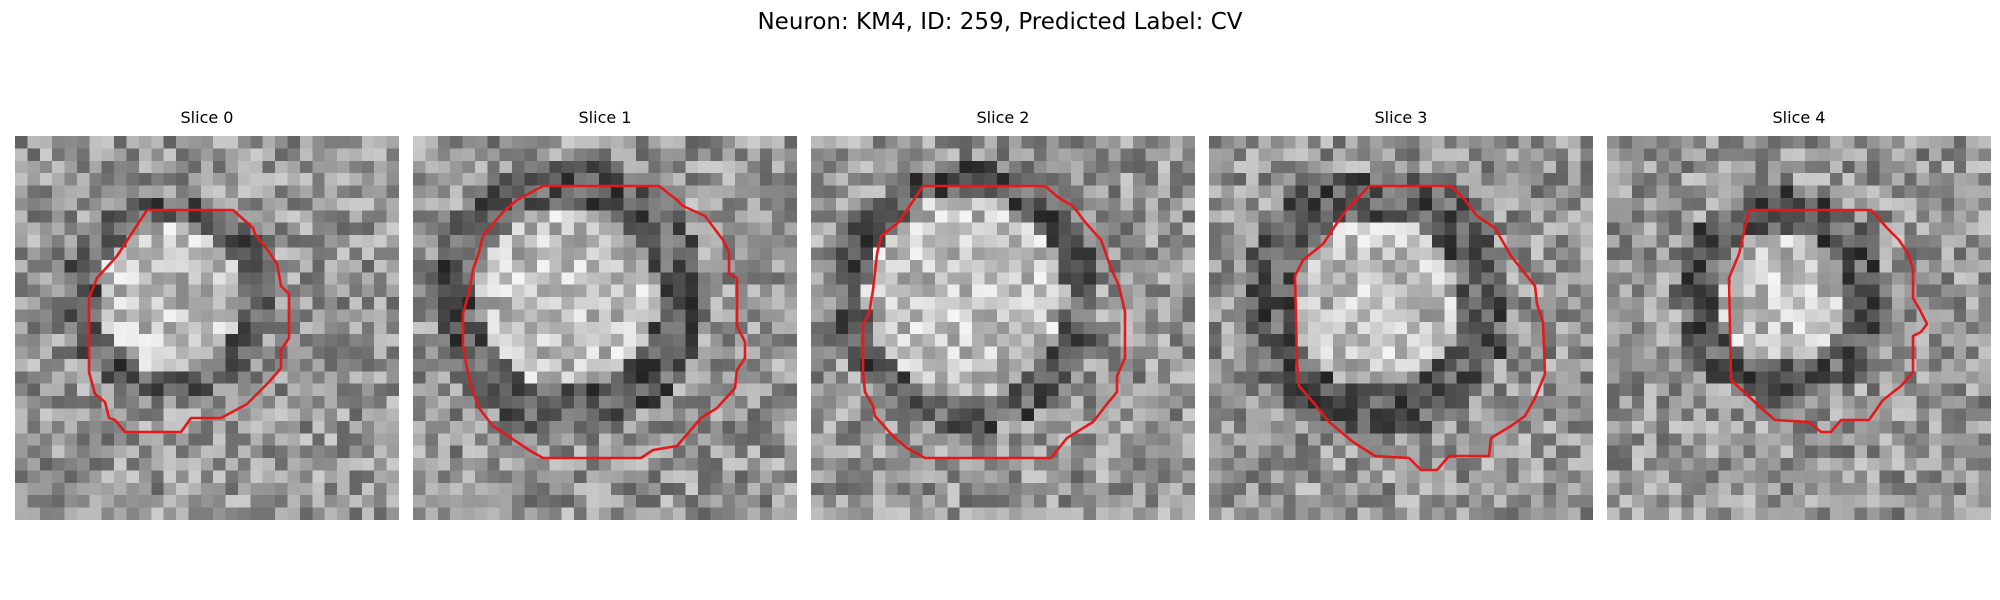 The image size is (2000, 600). What do you see at coordinates (605, 117) in the screenshot?
I see `slice-title-1: Slice 1` at bounding box center [605, 117].